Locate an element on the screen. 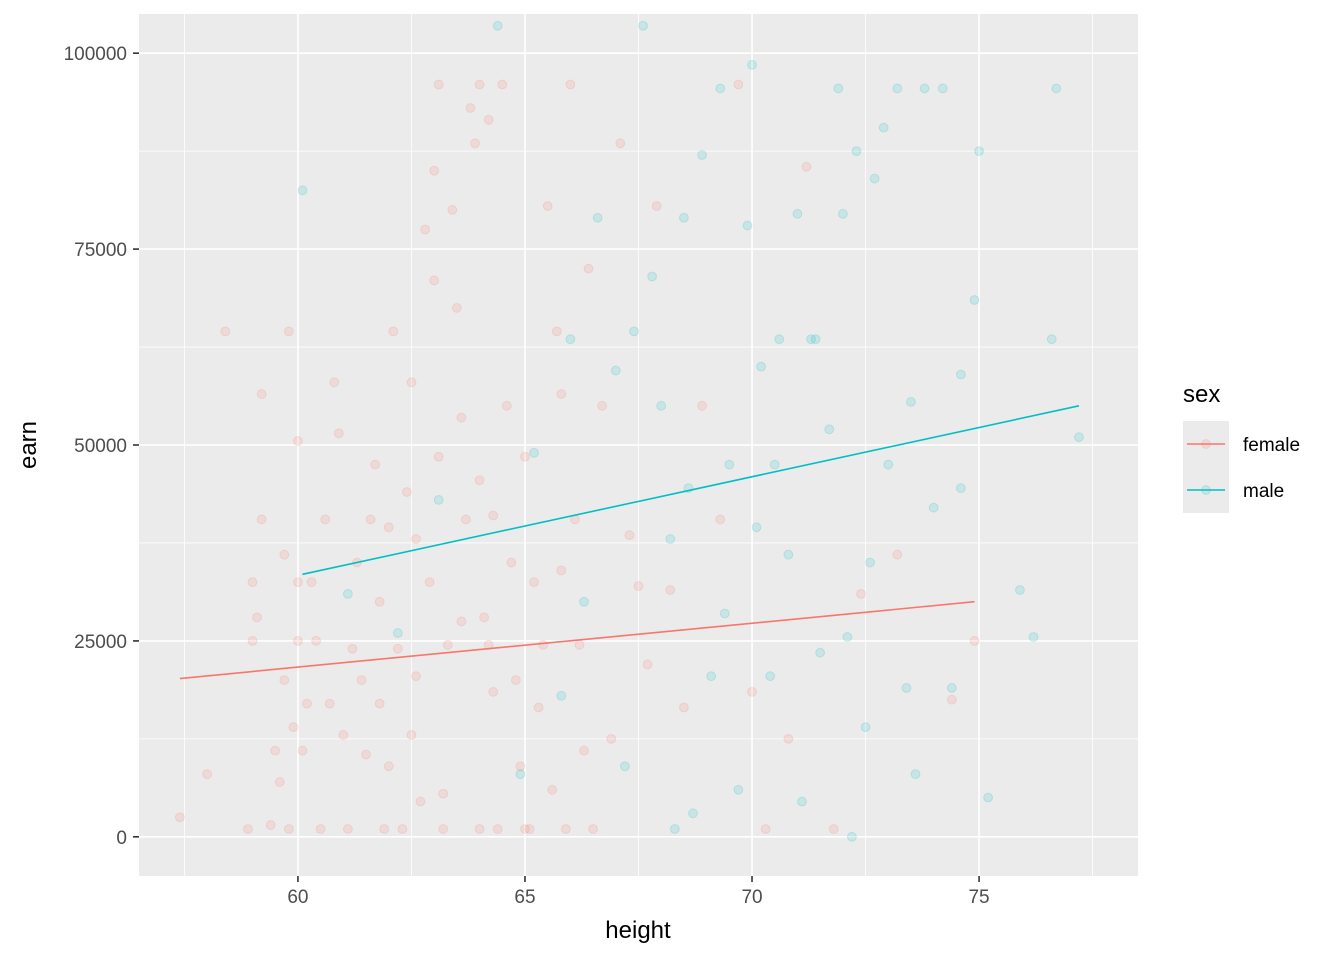 This screenshot has width=1344, height=960. female-fit-line is located at coordinates (577, 640).